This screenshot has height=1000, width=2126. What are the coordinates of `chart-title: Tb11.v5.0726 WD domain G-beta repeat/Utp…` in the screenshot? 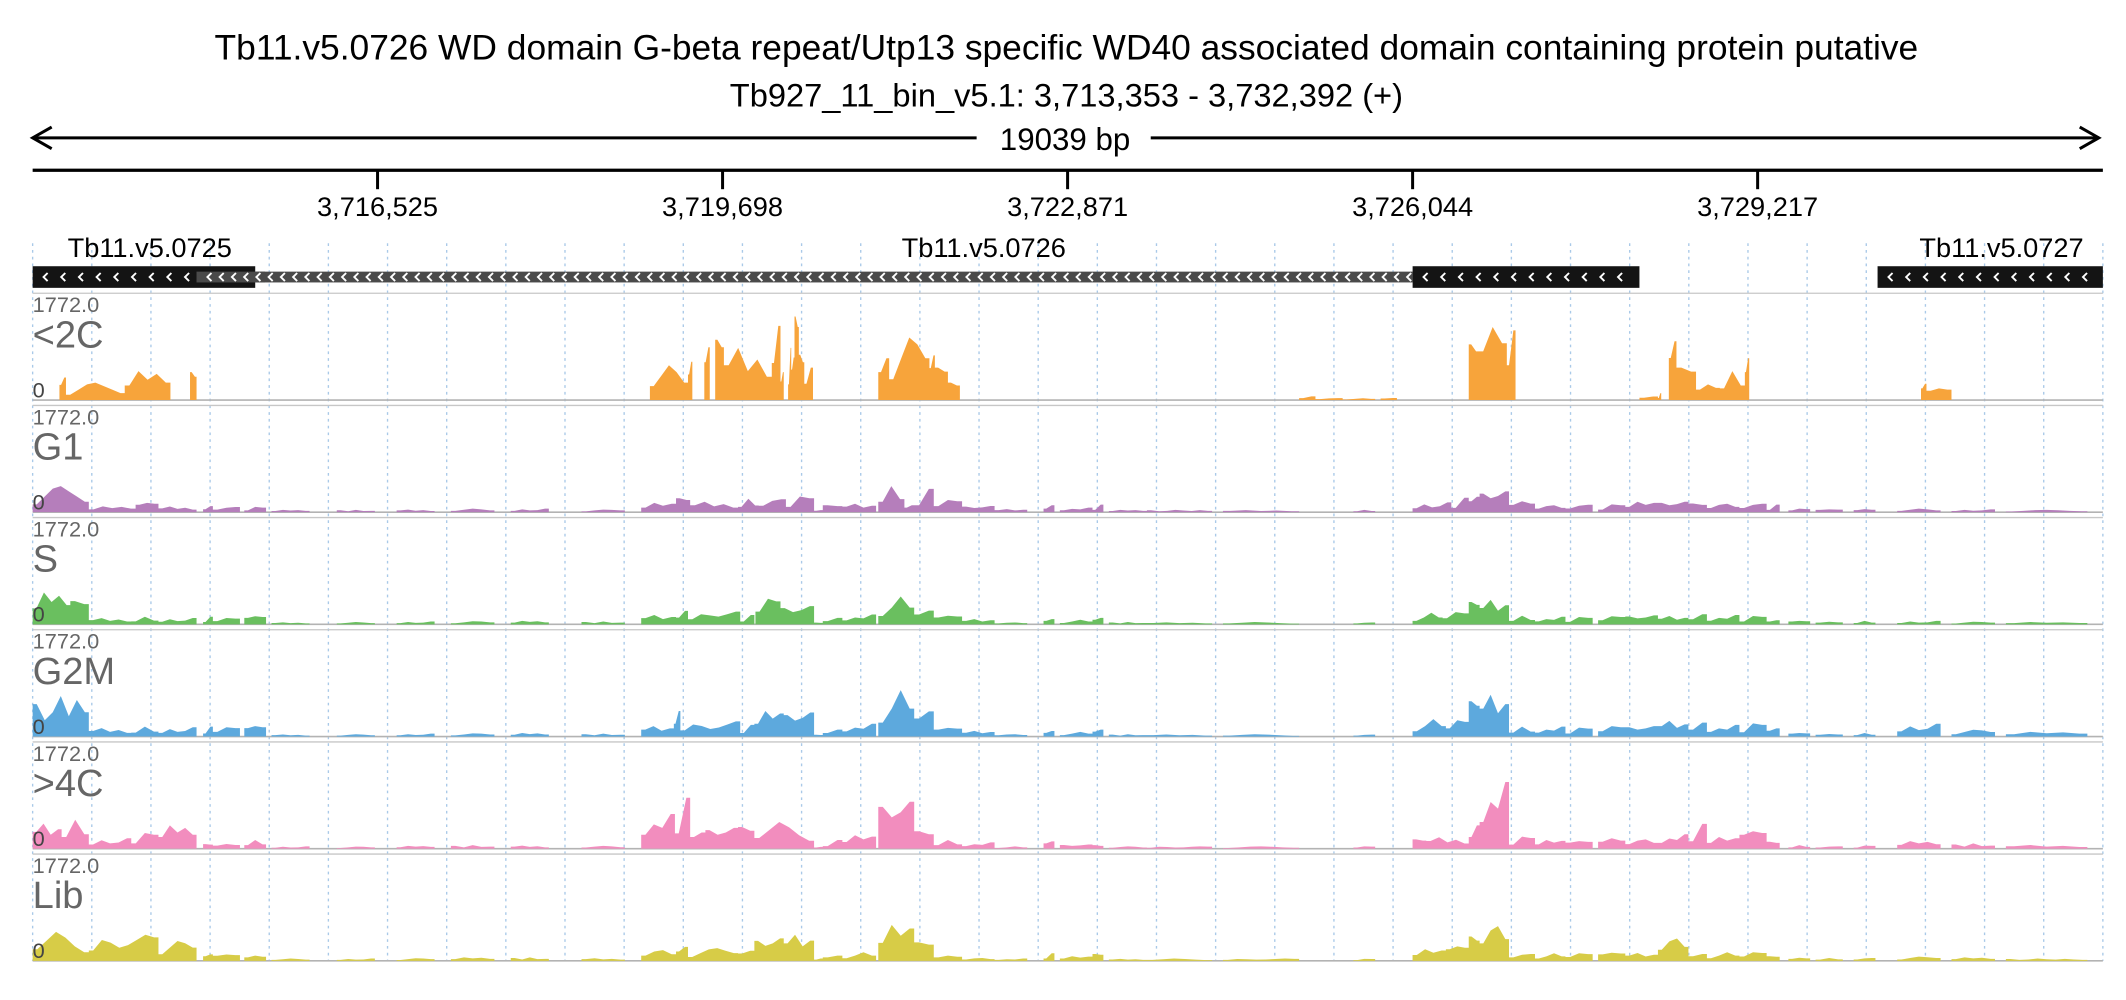 It's located at (1067, 48).